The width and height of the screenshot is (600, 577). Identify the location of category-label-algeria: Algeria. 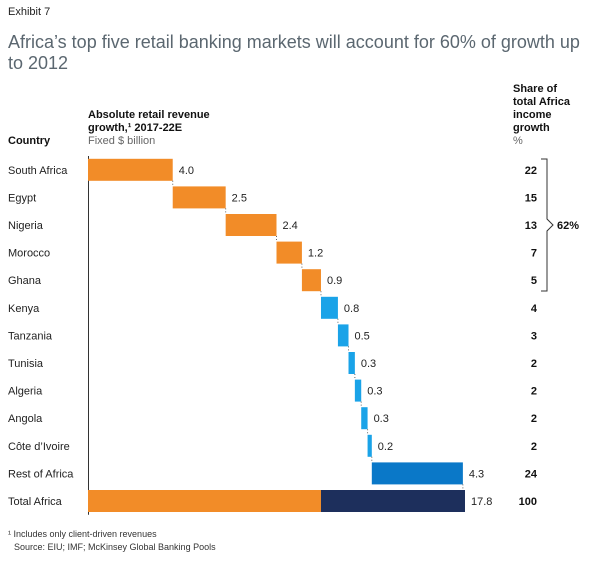
(25, 392).